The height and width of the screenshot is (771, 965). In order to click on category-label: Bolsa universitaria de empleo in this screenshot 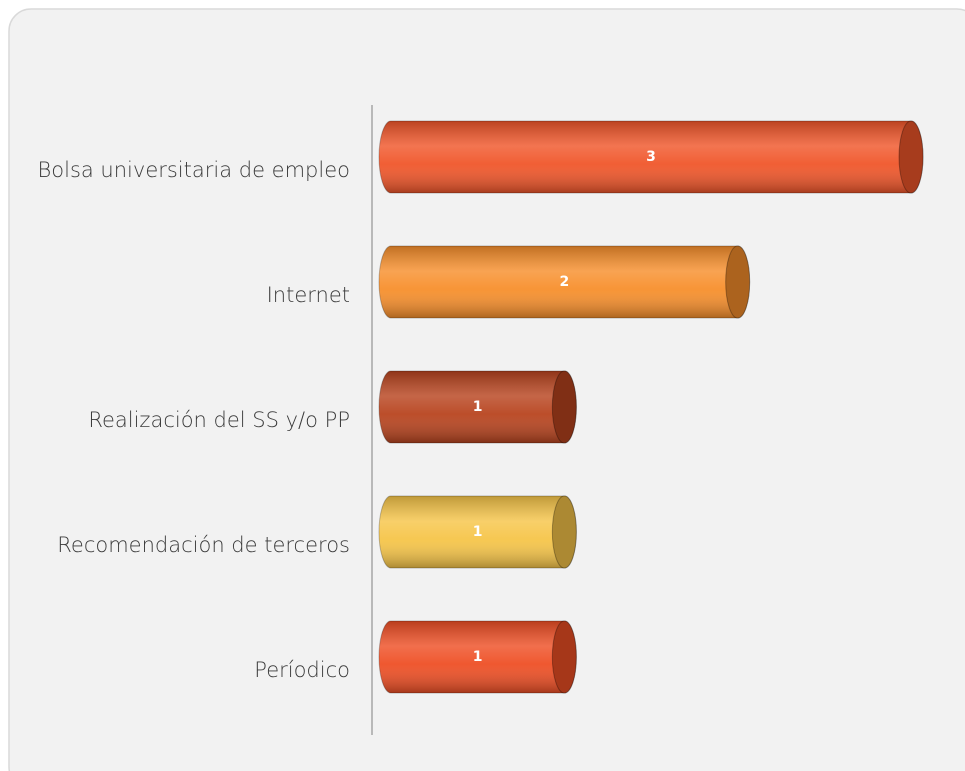, I will do `click(194, 170)`.